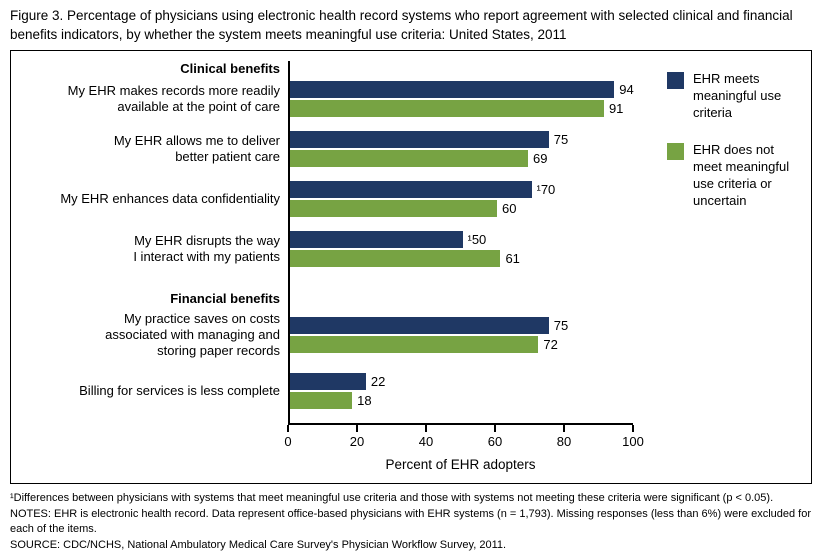 The width and height of the screenshot is (822, 554). I want to click on bar-group: 75 69, so click(461, 156).